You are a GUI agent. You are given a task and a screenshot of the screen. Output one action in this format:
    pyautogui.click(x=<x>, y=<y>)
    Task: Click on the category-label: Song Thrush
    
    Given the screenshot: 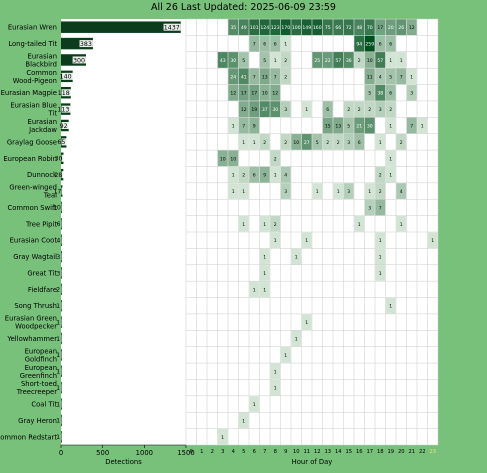 What is the action you would take?
    pyautogui.click(x=35, y=306)
    